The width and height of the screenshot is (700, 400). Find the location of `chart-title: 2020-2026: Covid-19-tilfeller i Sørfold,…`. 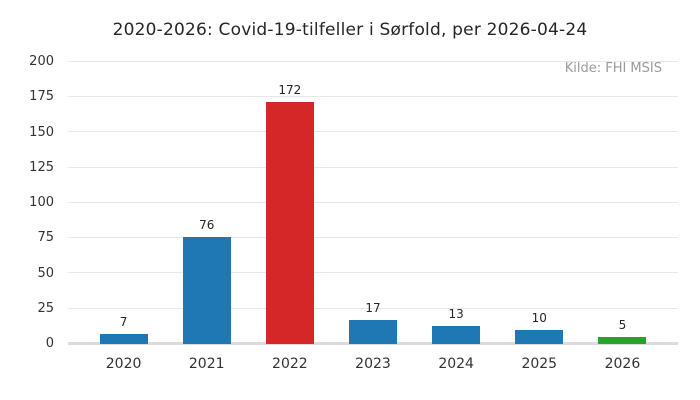

chart-title: 2020-2026: Covid-19-tilfeller i Sørfold,… is located at coordinates (350, 30).